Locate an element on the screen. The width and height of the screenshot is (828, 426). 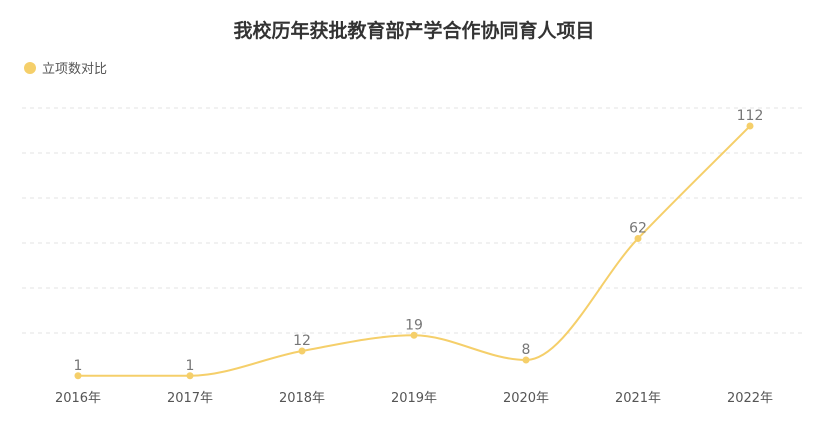
data-label: 8 is located at coordinates (526, 350).